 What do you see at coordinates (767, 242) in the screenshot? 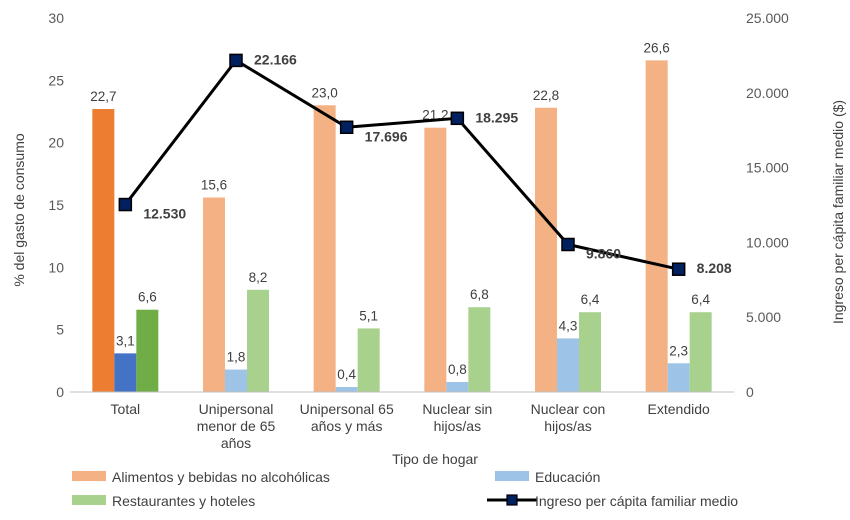
I see `y2-tick-label: 10.000` at bounding box center [767, 242].